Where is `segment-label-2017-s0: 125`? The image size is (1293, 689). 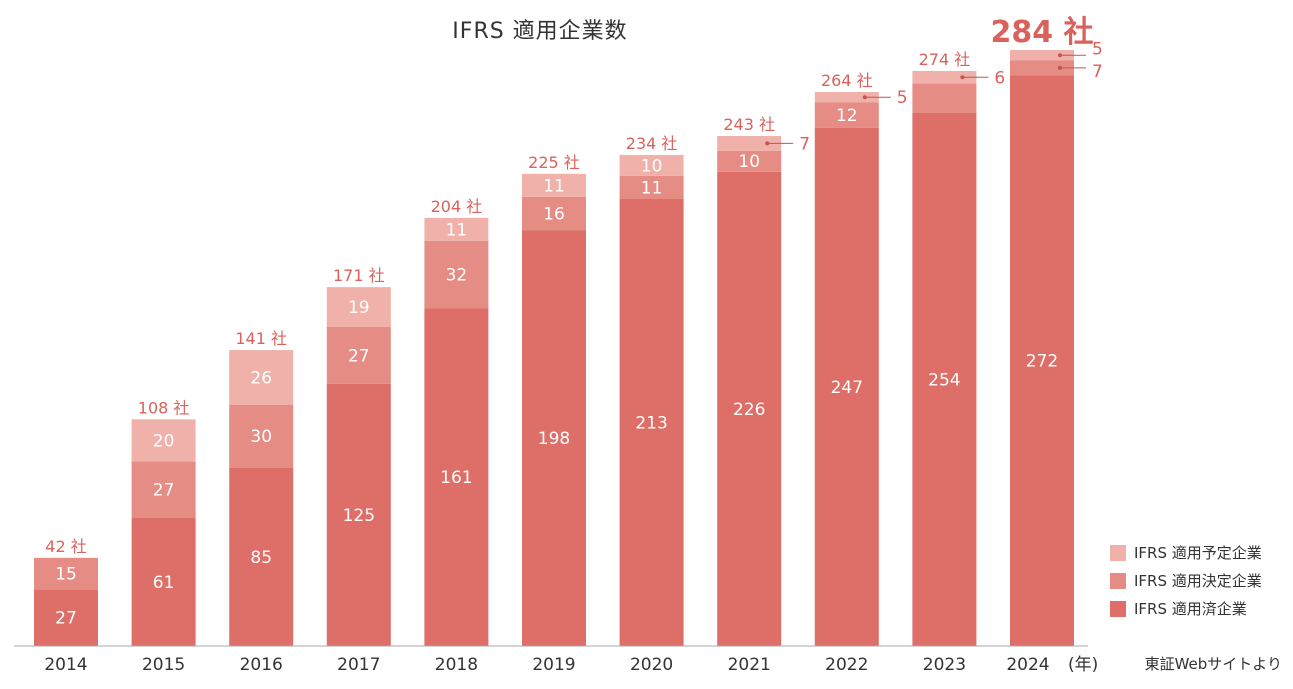 segment-label-2017-s0: 125 is located at coordinates (359, 516).